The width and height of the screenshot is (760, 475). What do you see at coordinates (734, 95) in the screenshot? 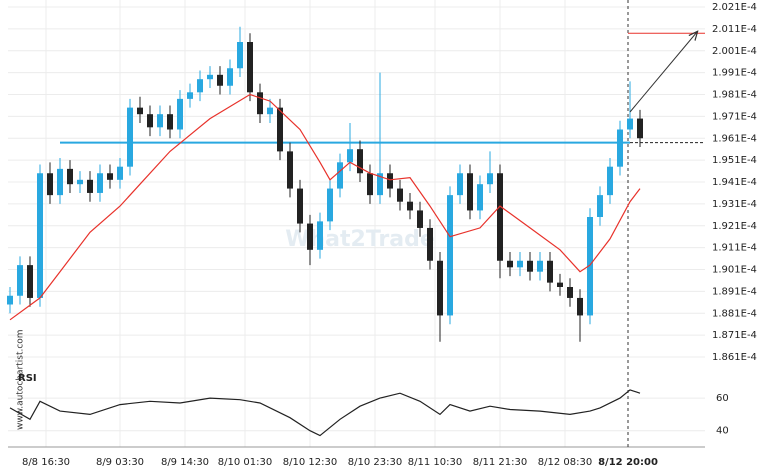
I see `y-tick-label: 1.981E-4` at bounding box center [734, 95].